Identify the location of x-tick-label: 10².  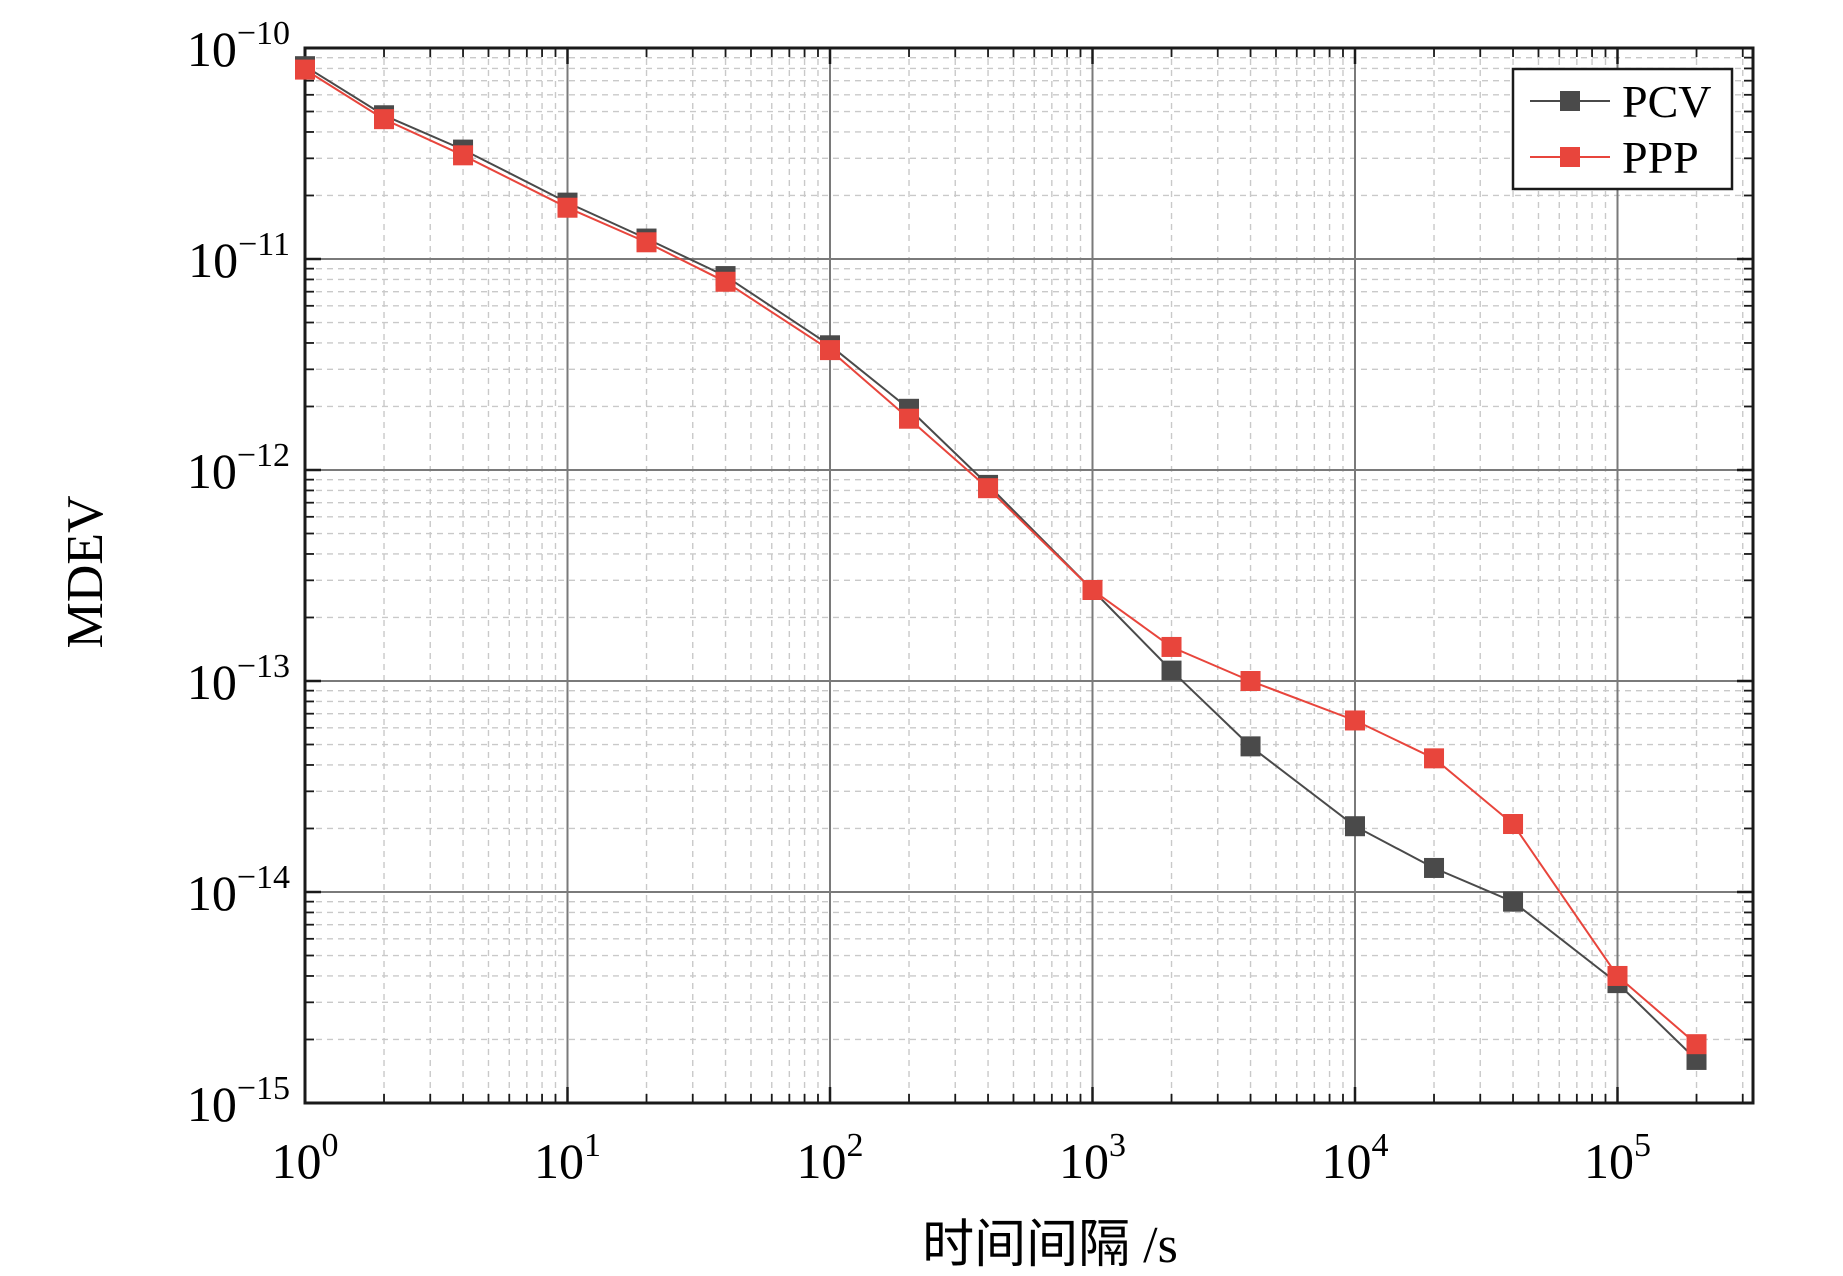
(830, 1158).